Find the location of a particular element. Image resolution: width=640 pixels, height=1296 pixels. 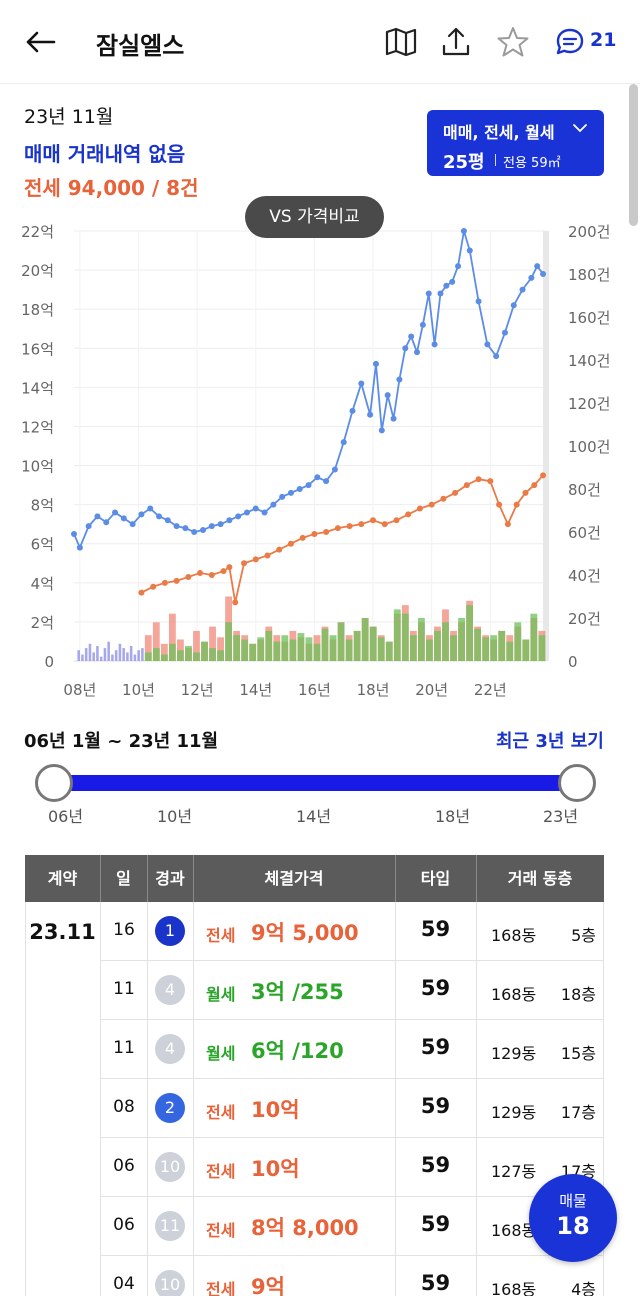

slider-tick: 06년 is located at coordinates (66, 816).